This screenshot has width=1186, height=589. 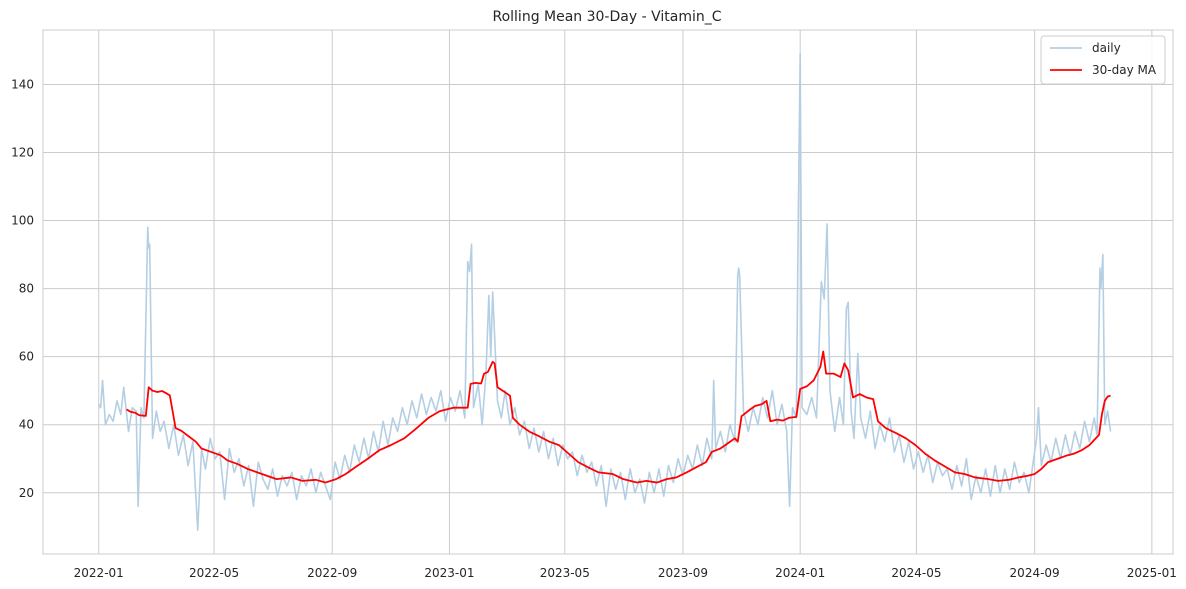 I want to click on x-tick-label: 2025-01, so click(x=1152, y=573).